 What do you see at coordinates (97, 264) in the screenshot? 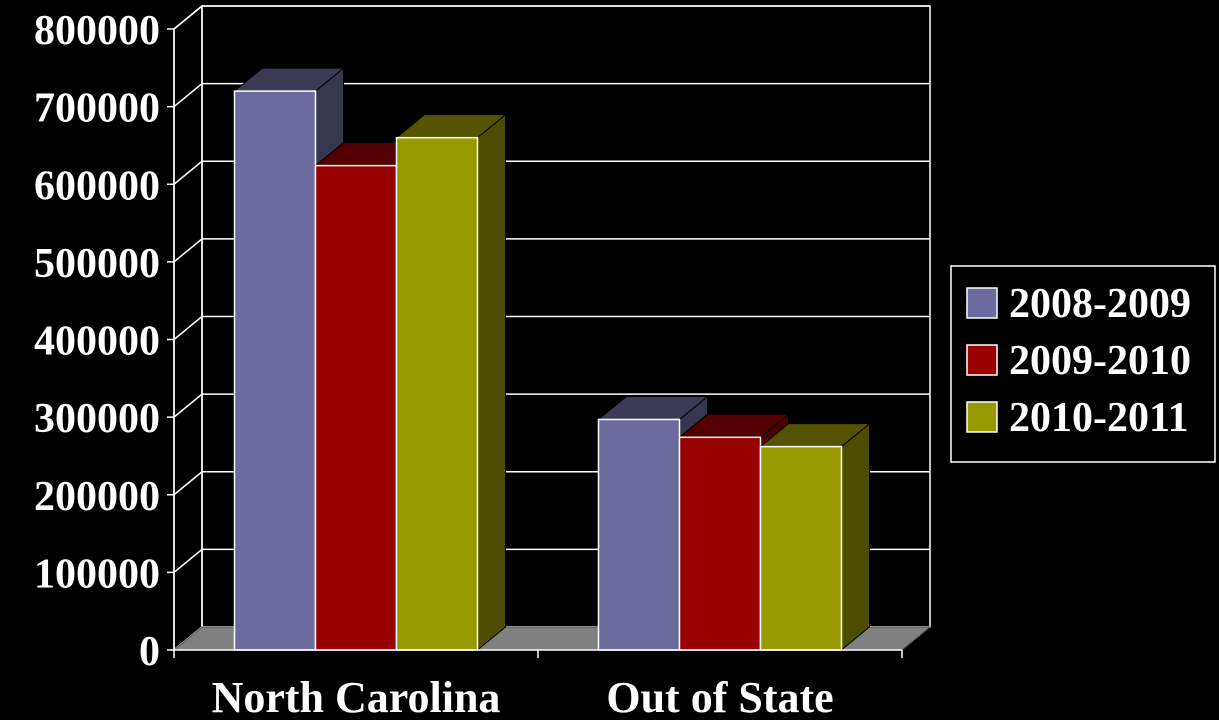
I see `y-tick-label: 500000` at bounding box center [97, 264].